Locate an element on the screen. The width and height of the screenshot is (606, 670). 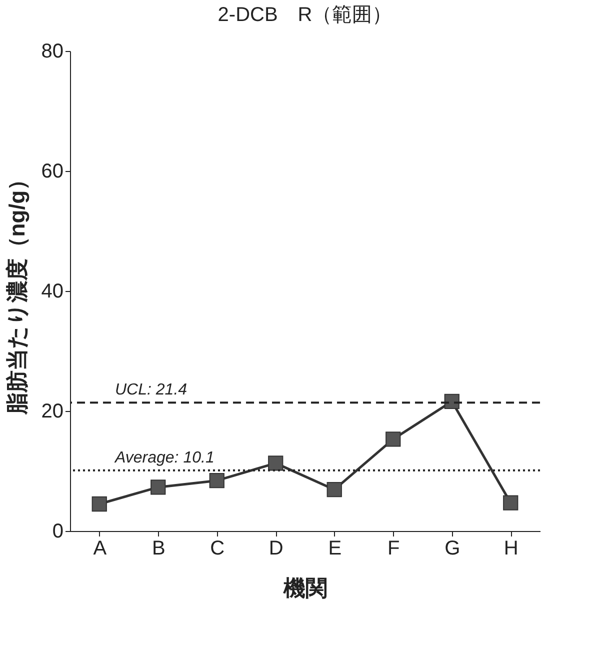
ref-line-label: UCL: 21.4 is located at coordinates (151, 390).